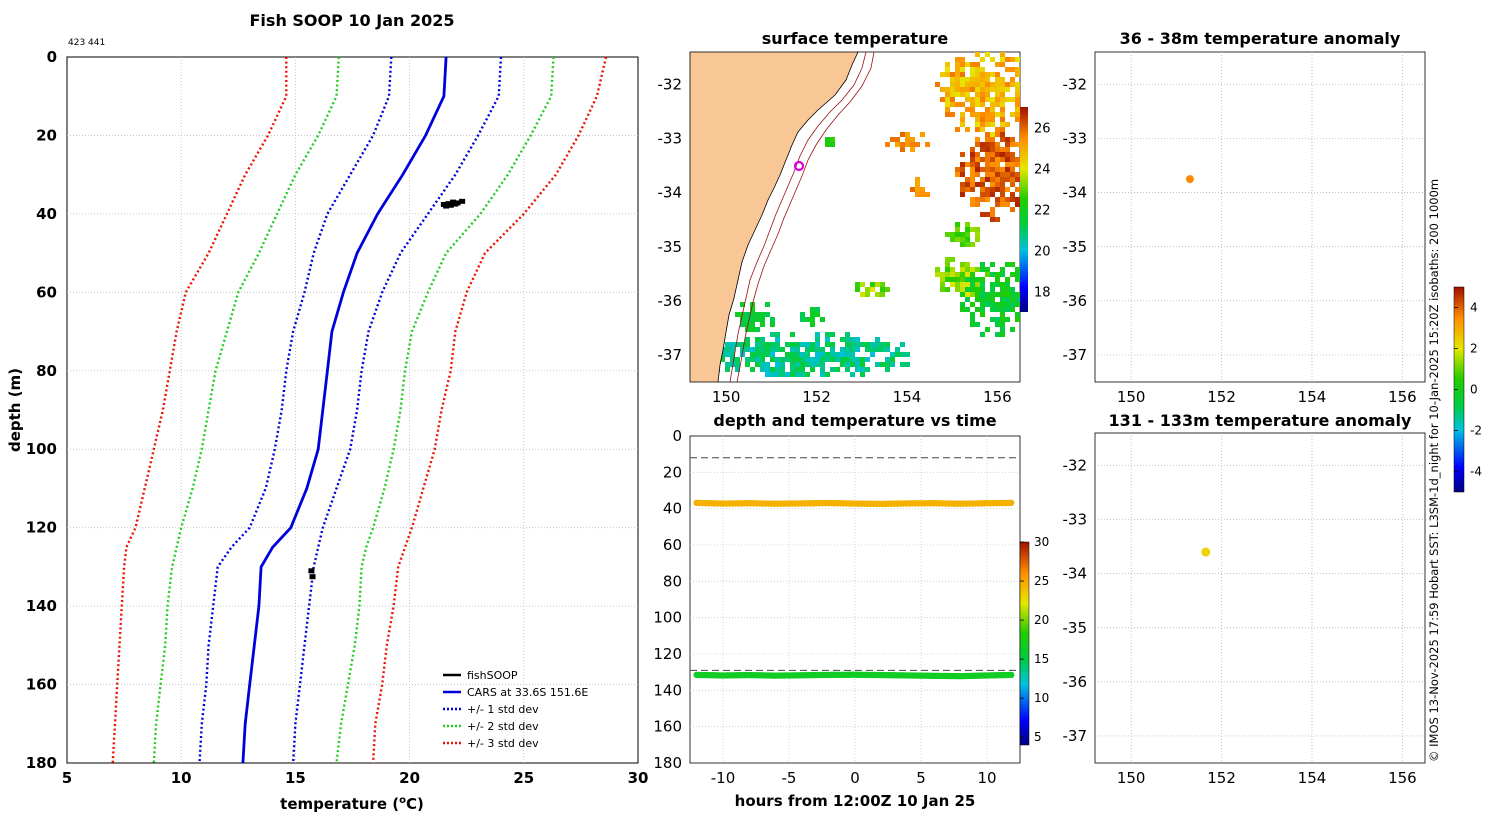 This screenshot has width=1500, height=820. Describe the element at coordinates (1402, 397) in the screenshot. I see `map-xtick-label: 156` at that location.